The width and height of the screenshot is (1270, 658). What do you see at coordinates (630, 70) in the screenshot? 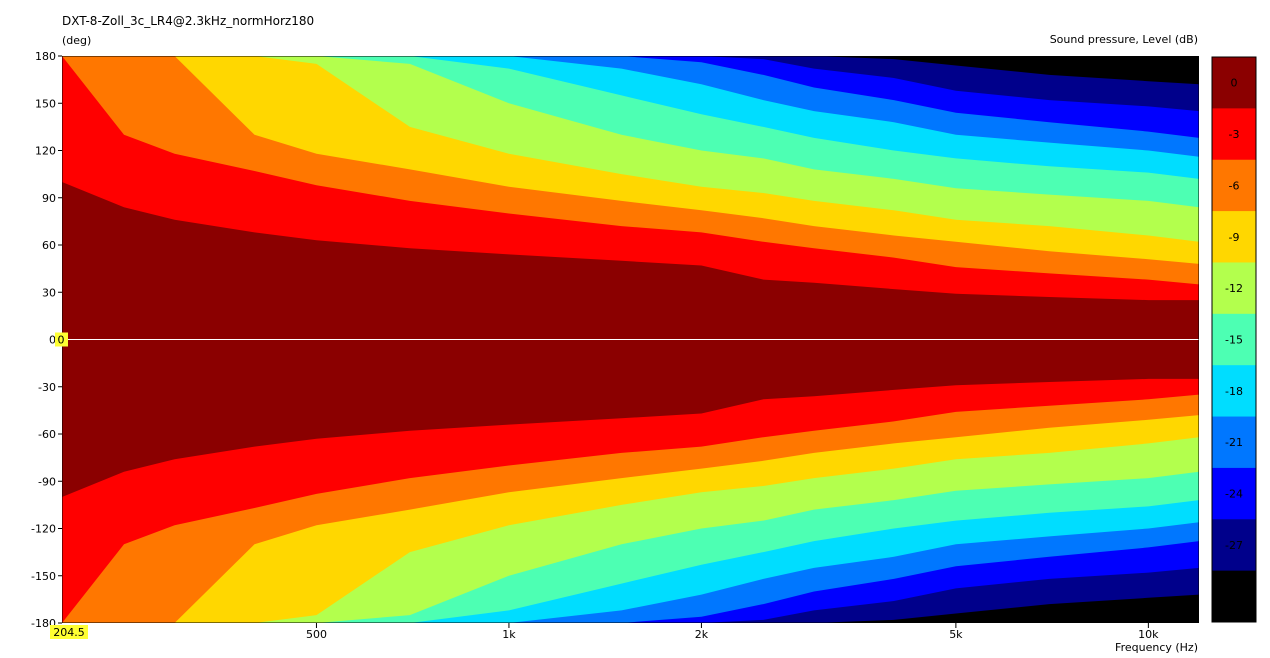
I see `contour-upper-m30-db` at bounding box center [630, 70].